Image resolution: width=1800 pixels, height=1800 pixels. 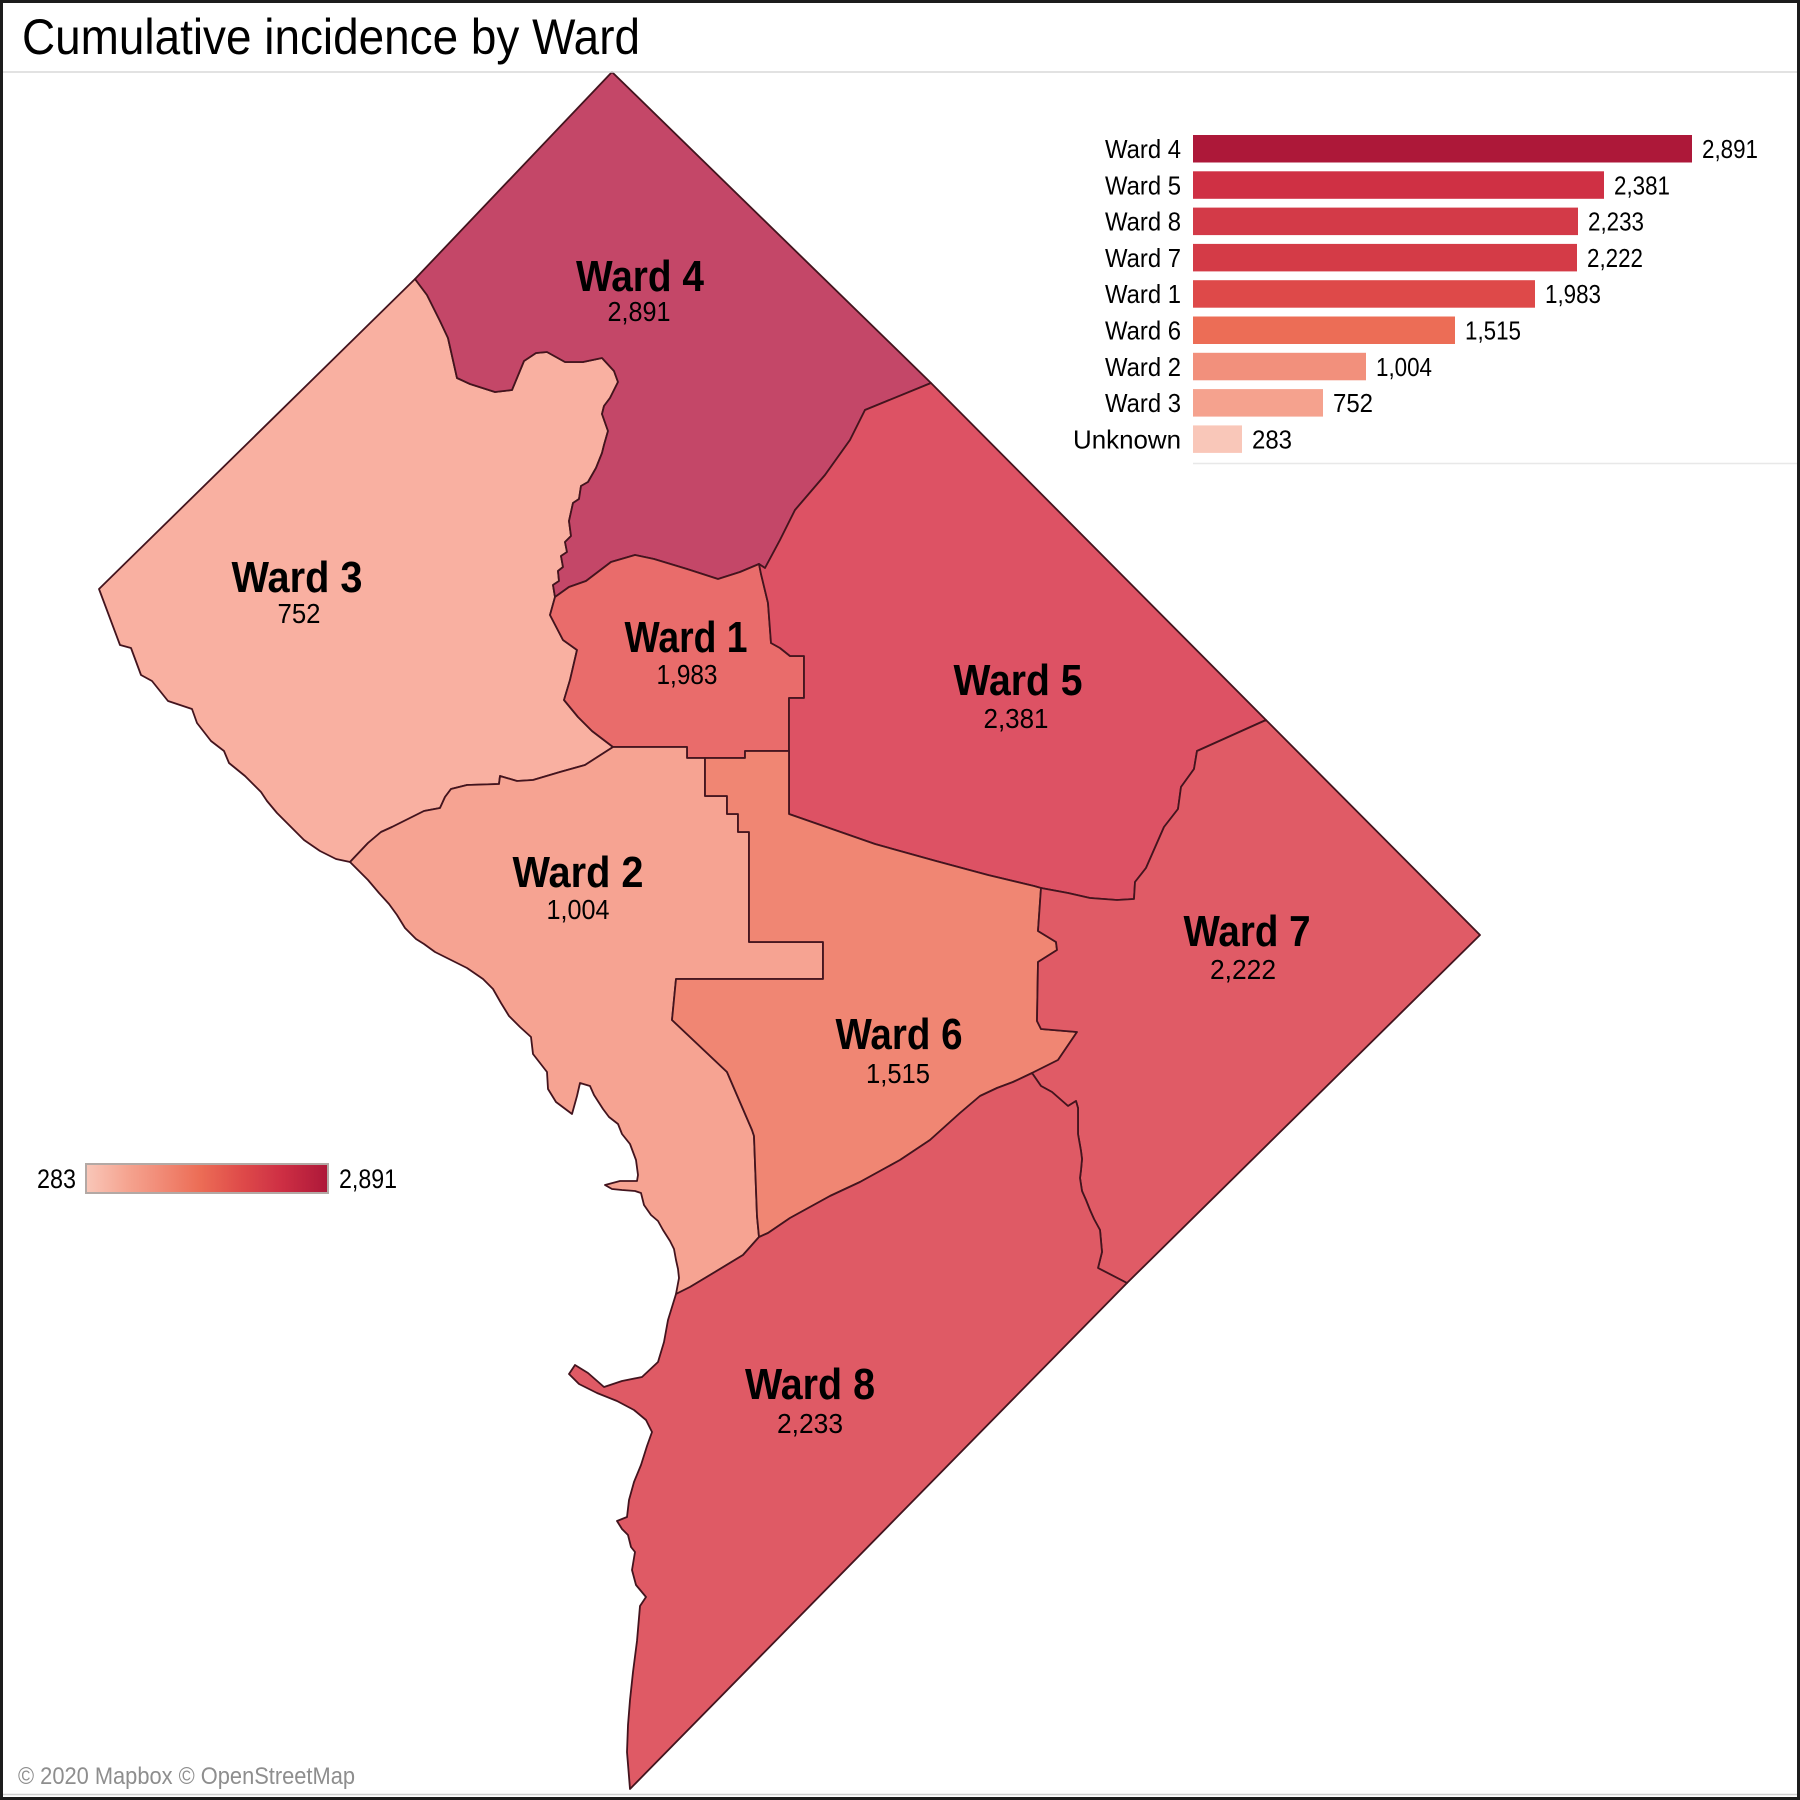 I want to click on svg-text: © 2020 Mapbox © OpenStreetMap, so click(x=186, y=1776).